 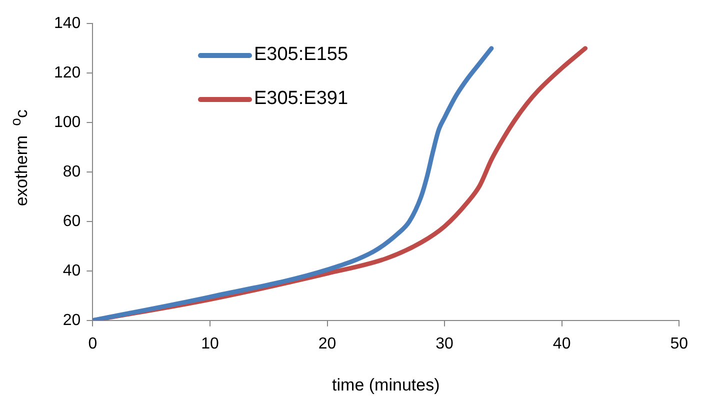 What do you see at coordinates (67, 73) in the screenshot?
I see `y-tick-label: 120` at bounding box center [67, 73].